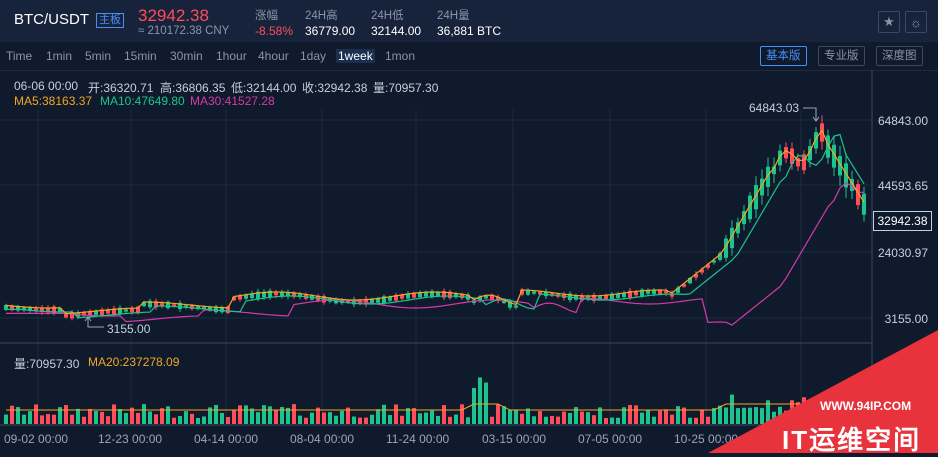 The width and height of the screenshot is (938, 457). Describe the element at coordinates (51, 19) in the screenshot. I see `pair-title: BTC/USDT` at that location.